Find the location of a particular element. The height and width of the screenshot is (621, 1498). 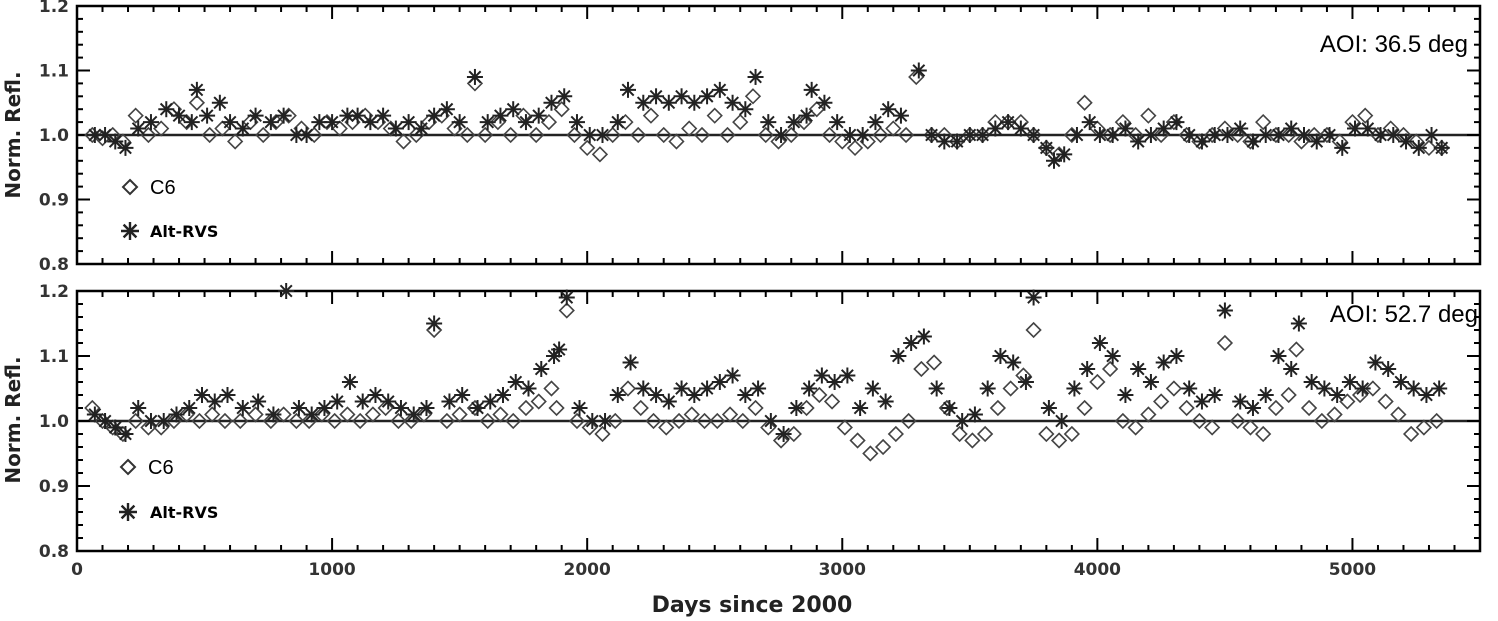

top-y-tick-label: 0.8 is located at coordinates (54, 265).